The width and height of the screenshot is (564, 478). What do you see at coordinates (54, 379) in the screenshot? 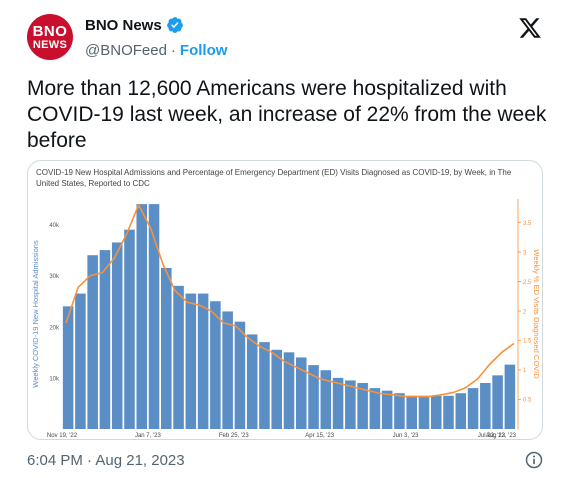
I see `y-tick-label: 10k` at bounding box center [54, 379].